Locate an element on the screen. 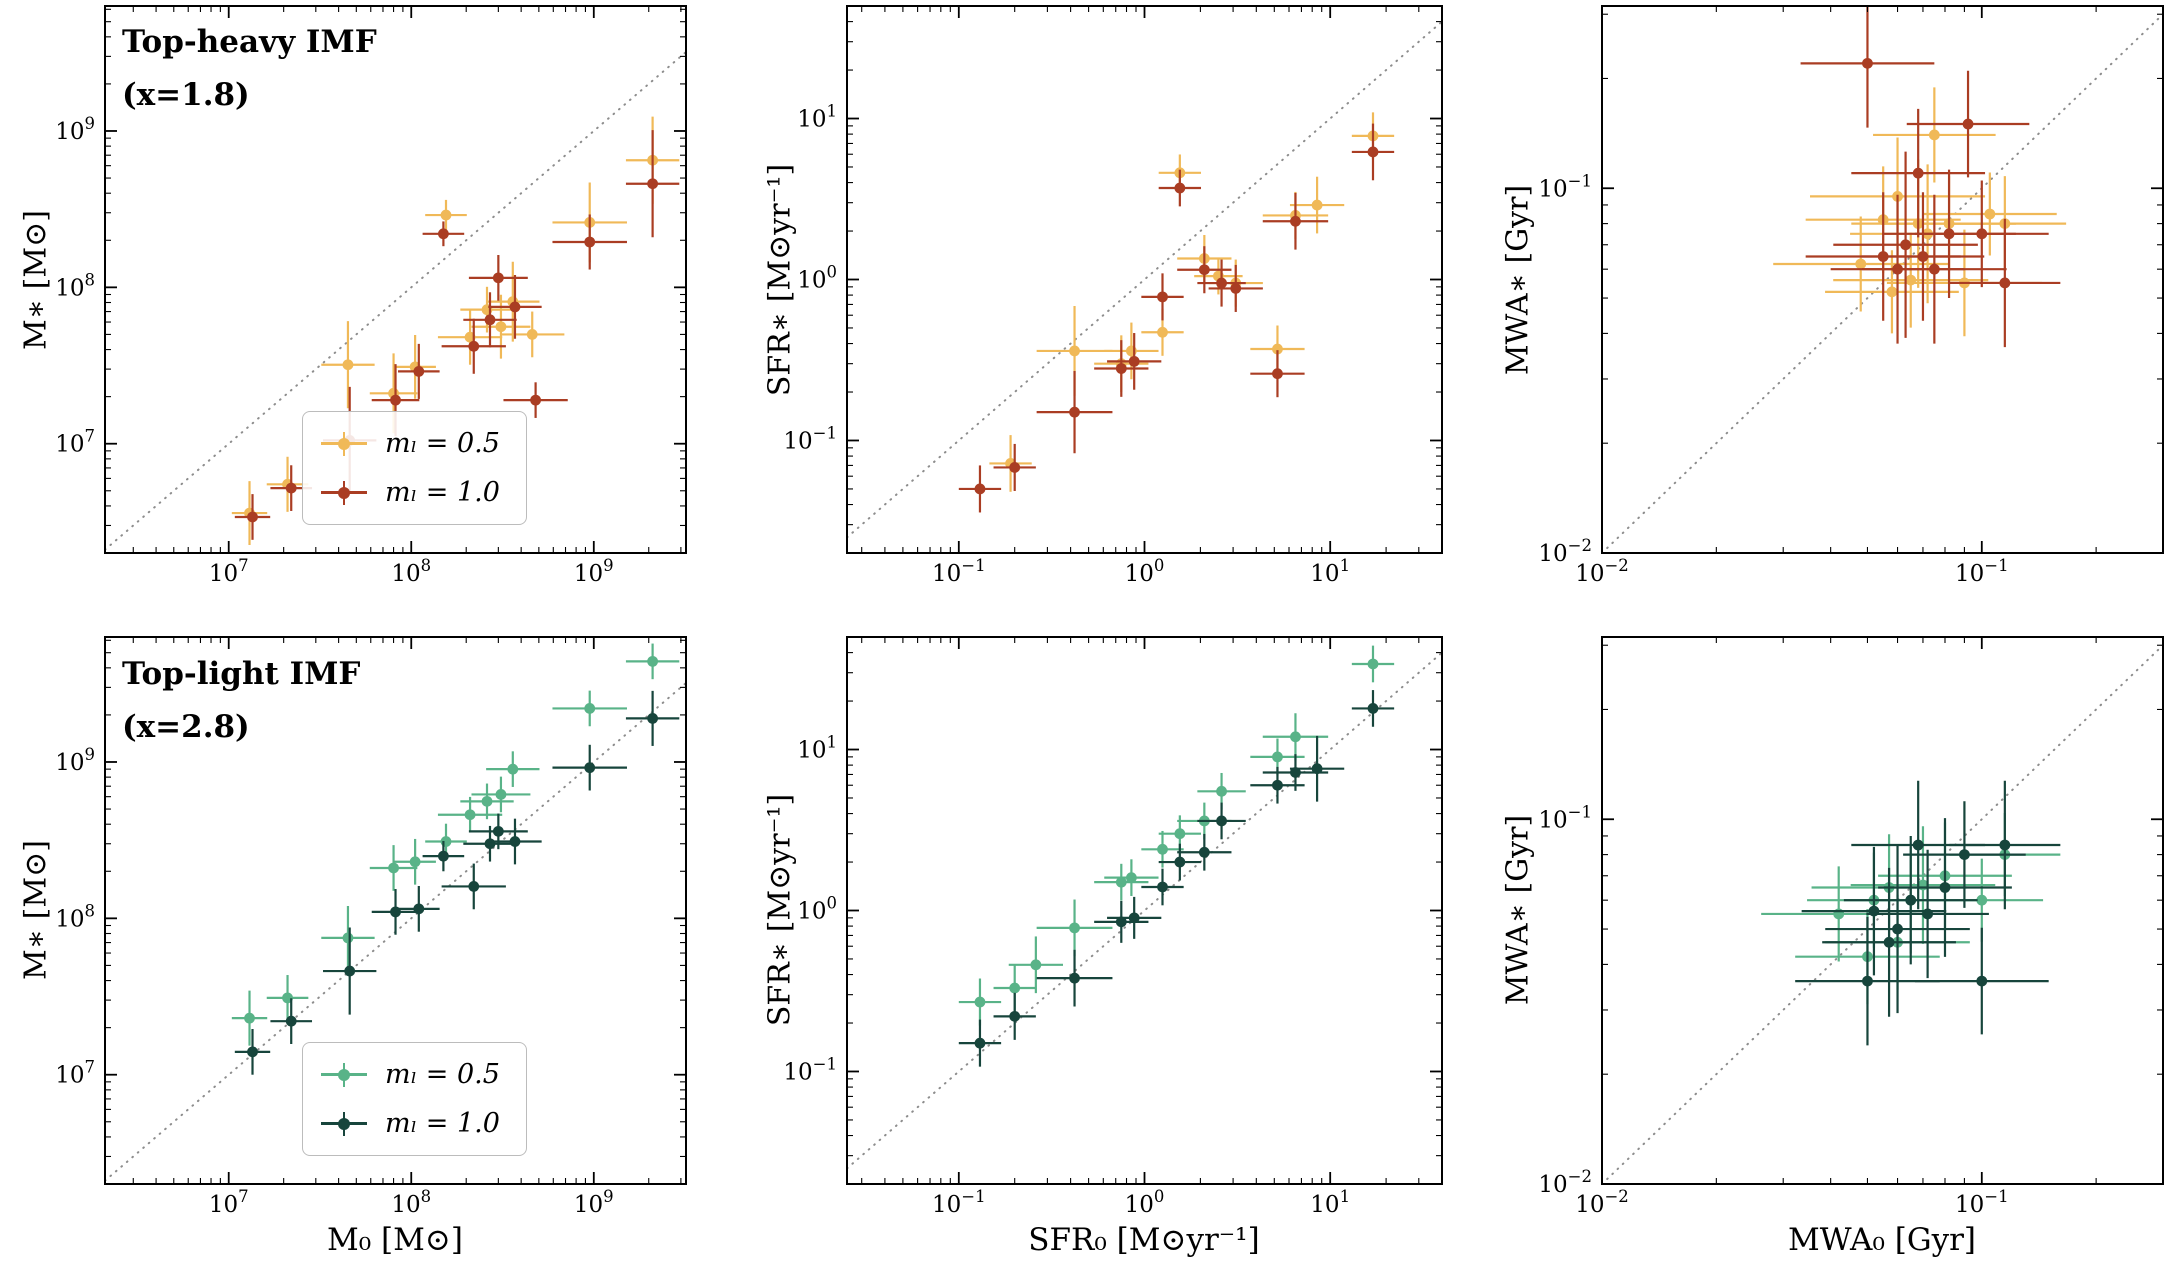  panel-p2: 10⁻¹ 10⁰ 10¹ 10⁻¹ 10⁰ 10¹ is located at coordinates (1113, 296).